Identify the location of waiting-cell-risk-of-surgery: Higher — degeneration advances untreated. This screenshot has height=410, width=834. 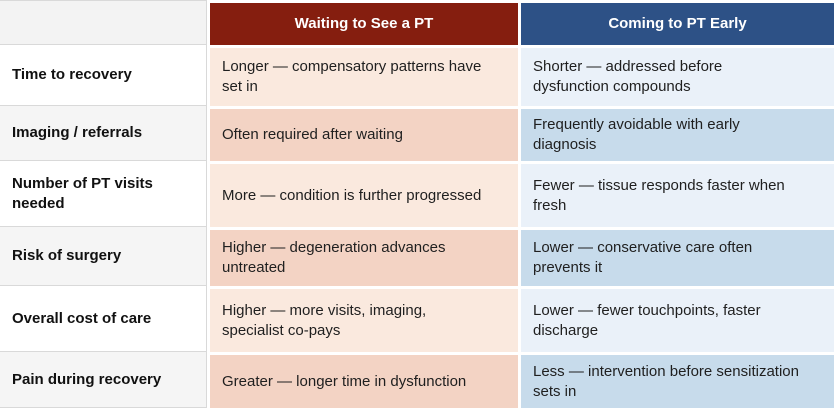
(362, 256).